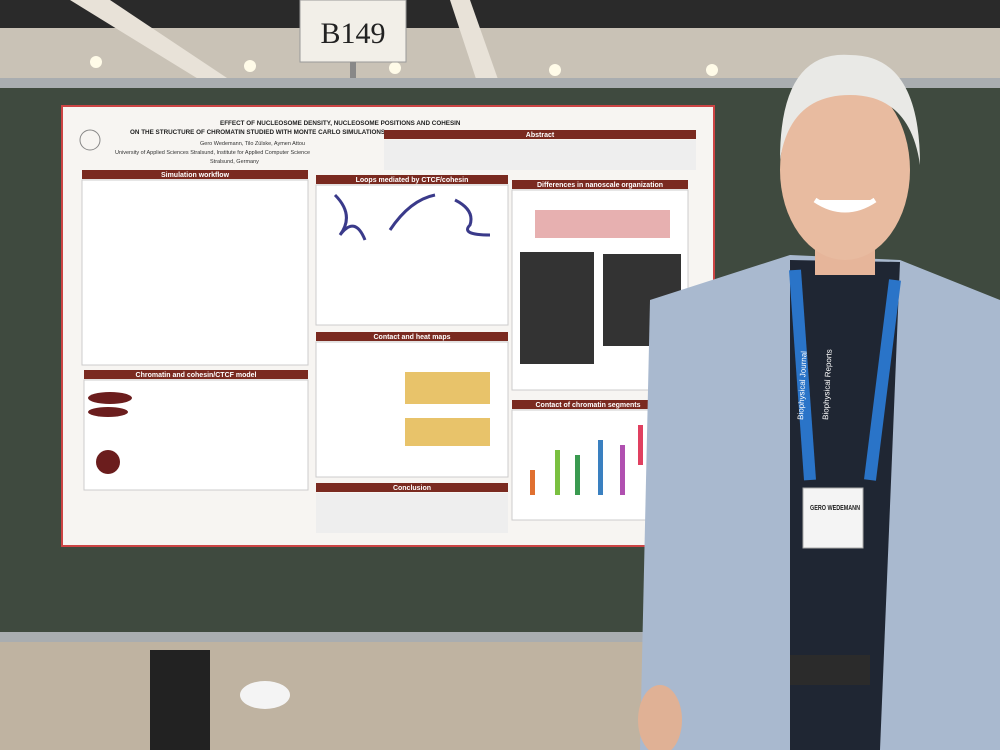 Image resolution: width=1000 pixels, height=750 pixels. Describe the element at coordinates (90, 140) in the screenshot. I see `logo` at that location.